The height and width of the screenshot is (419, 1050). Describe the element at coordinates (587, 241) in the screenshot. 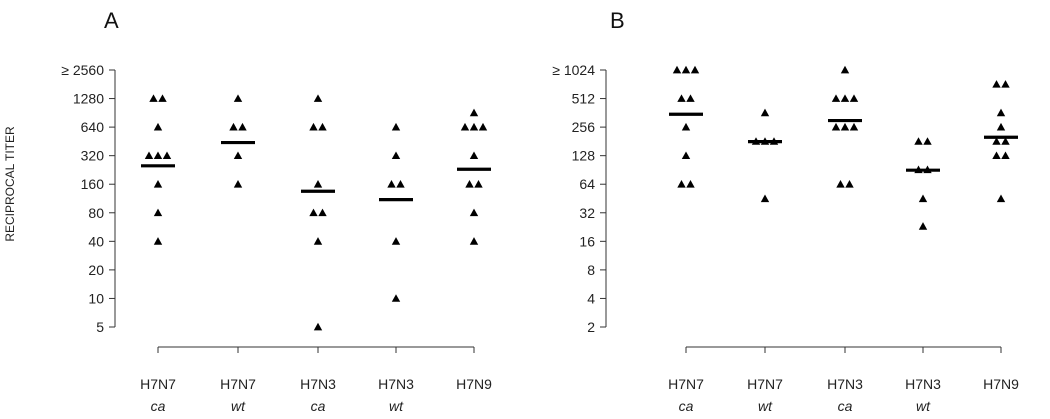

I see `y-tick-label: 16` at that location.